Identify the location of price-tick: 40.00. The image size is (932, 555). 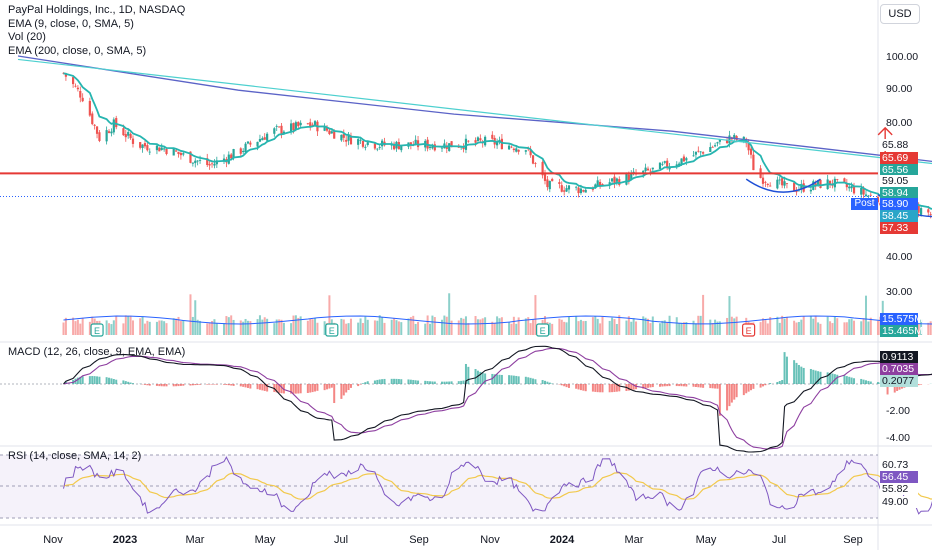
(899, 257).